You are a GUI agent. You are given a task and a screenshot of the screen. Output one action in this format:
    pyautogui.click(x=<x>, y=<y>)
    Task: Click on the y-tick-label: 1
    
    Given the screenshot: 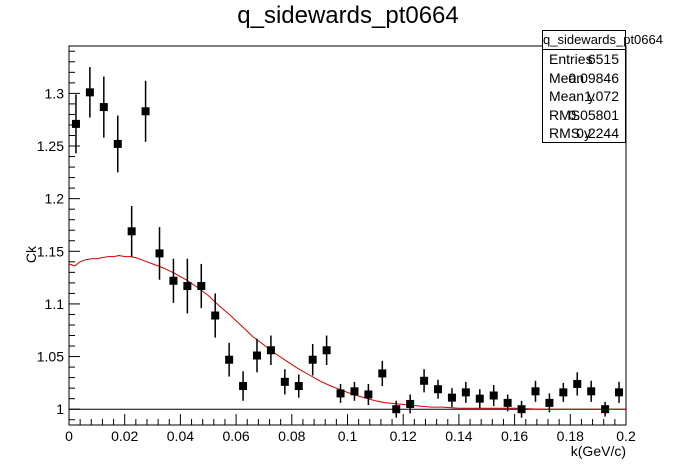 What is the action you would take?
    pyautogui.click(x=60, y=409)
    